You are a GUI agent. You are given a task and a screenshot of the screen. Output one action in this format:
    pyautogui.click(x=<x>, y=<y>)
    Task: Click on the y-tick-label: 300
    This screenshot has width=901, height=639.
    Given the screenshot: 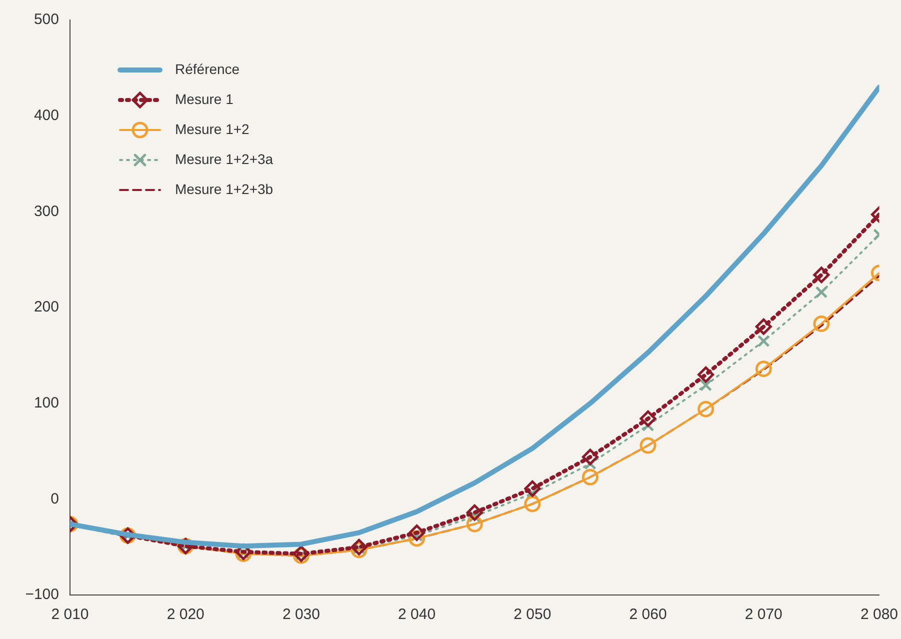 What is the action you would take?
    pyautogui.click(x=46, y=211)
    